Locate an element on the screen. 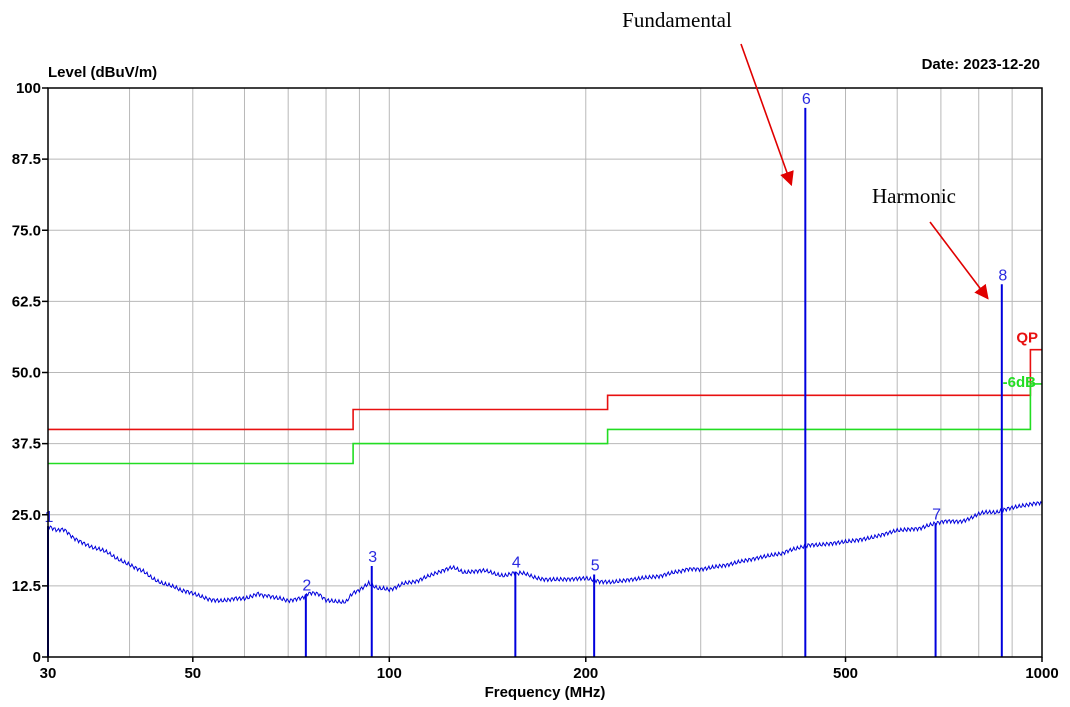 This screenshot has width=1070, height=707. x-tick-label: 1000 is located at coordinates (1041, 673).